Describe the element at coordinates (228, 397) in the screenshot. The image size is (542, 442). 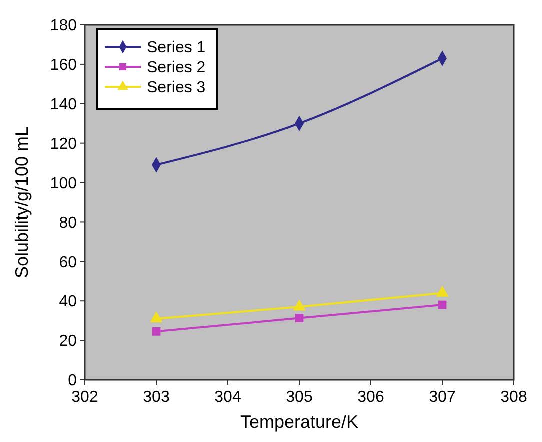
I see `x-tick-label: 304` at that location.